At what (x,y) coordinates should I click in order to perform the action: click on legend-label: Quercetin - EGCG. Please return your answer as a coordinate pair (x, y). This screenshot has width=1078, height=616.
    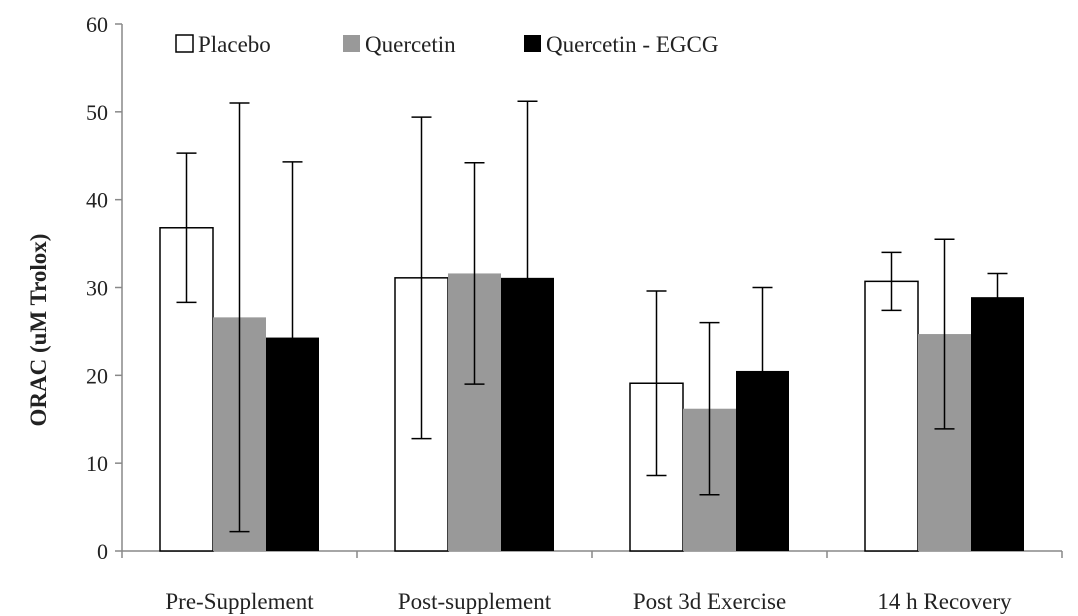
    Looking at the image, I should click on (632, 44).